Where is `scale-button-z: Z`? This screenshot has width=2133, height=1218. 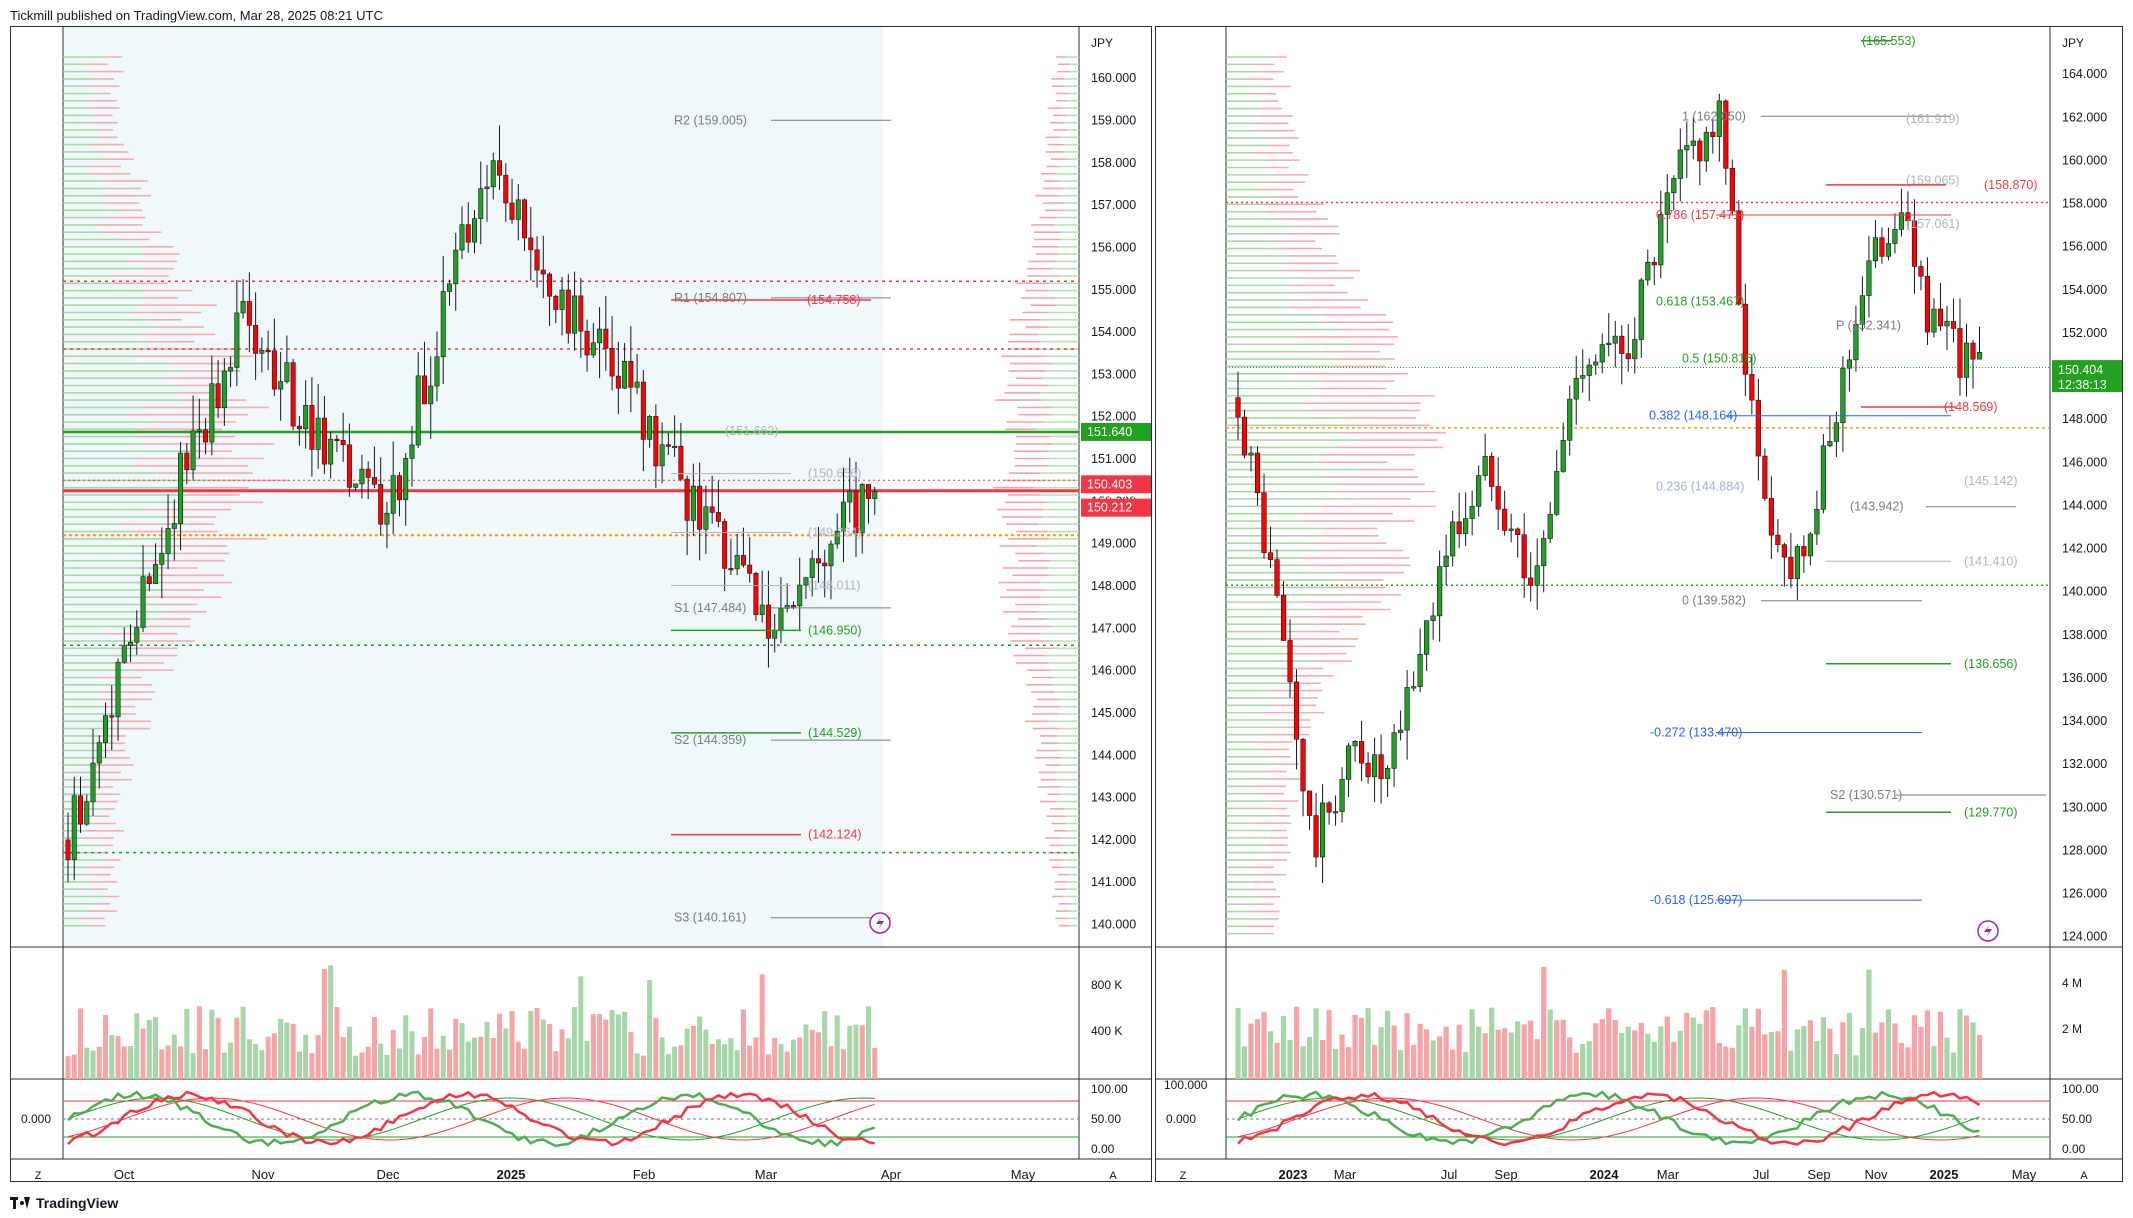 scale-button-z: Z is located at coordinates (1183, 1176).